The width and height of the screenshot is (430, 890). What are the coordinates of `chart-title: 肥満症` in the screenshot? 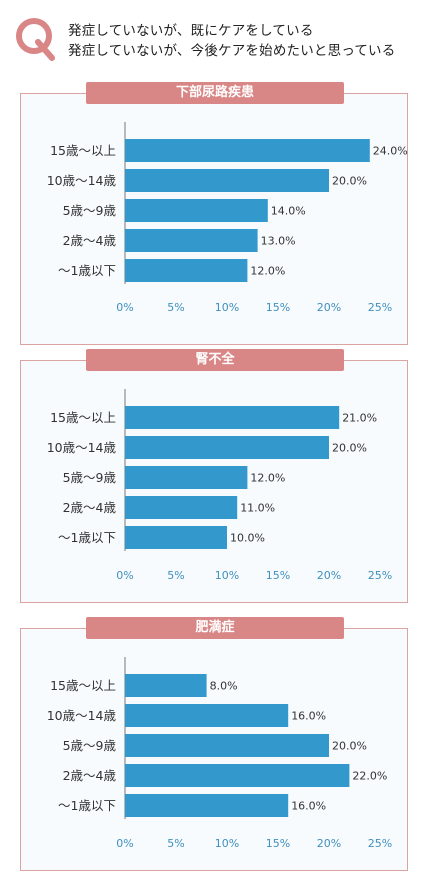 It's located at (215, 628).